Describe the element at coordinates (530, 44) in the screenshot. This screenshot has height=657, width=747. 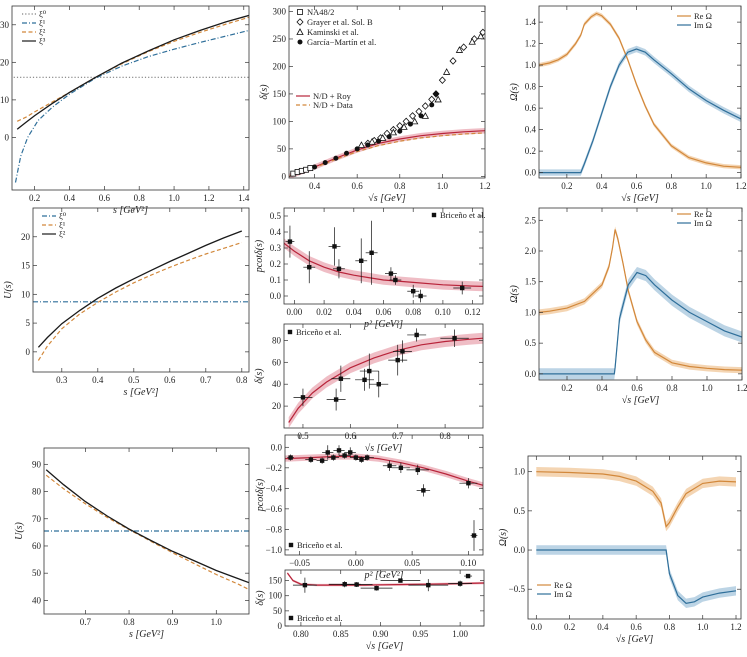
I see `y-tick-label: 1.2` at that location.